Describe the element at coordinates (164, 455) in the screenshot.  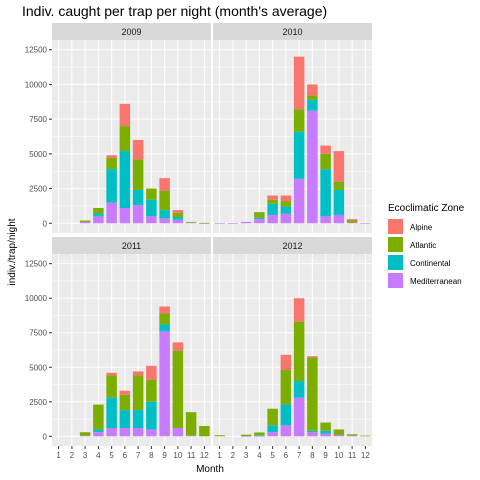
I see `x-tick-label: 9` at that location.